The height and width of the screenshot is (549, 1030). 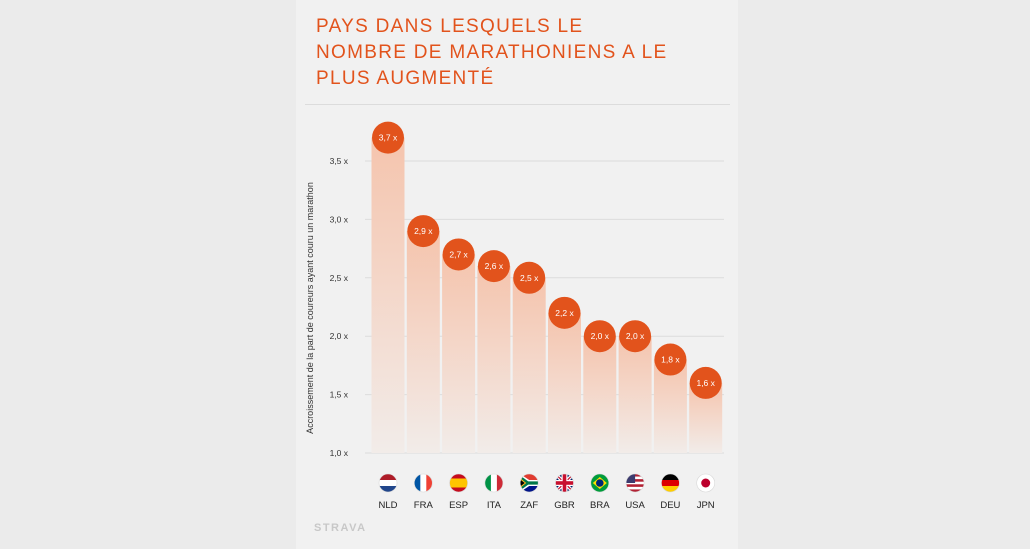 I want to click on germany-flag-icon, so click(x=670, y=483).